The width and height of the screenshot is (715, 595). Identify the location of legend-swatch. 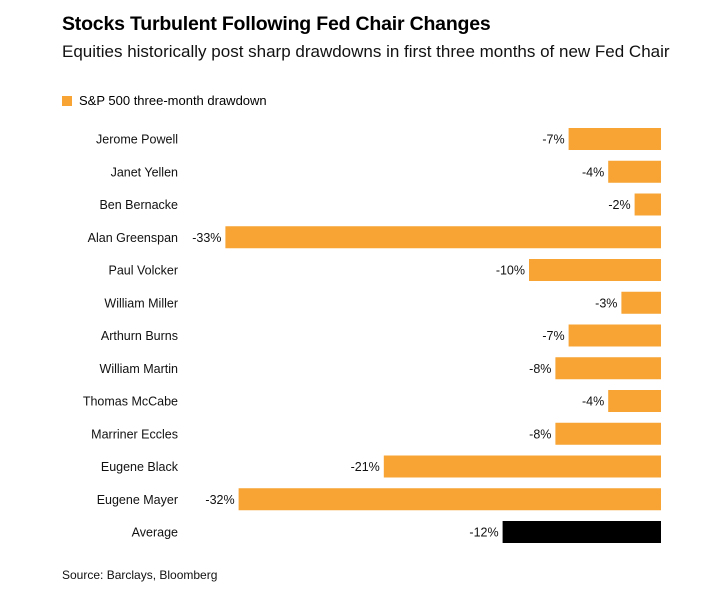
(67, 100).